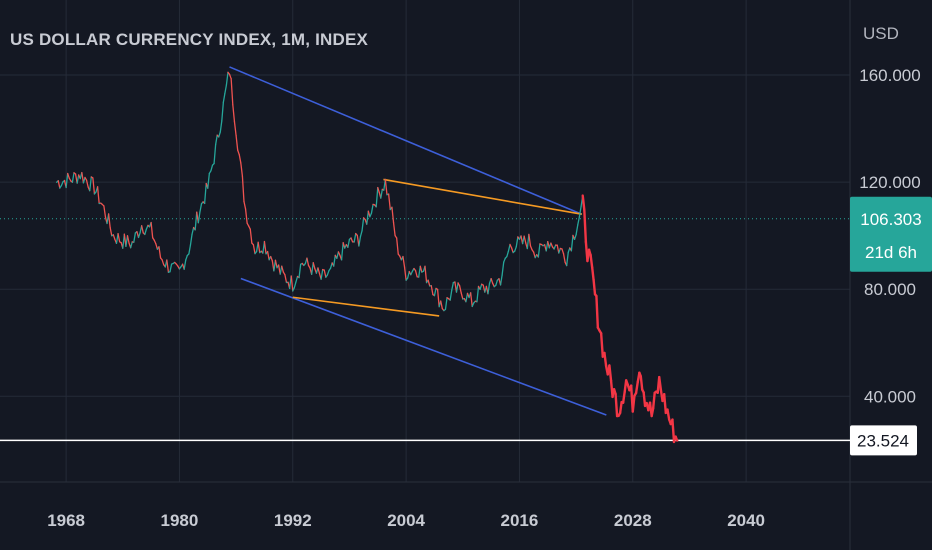 The height and width of the screenshot is (550, 932). What do you see at coordinates (891, 252) in the screenshot?
I see `bar-countdown: 21d 6h` at bounding box center [891, 252].